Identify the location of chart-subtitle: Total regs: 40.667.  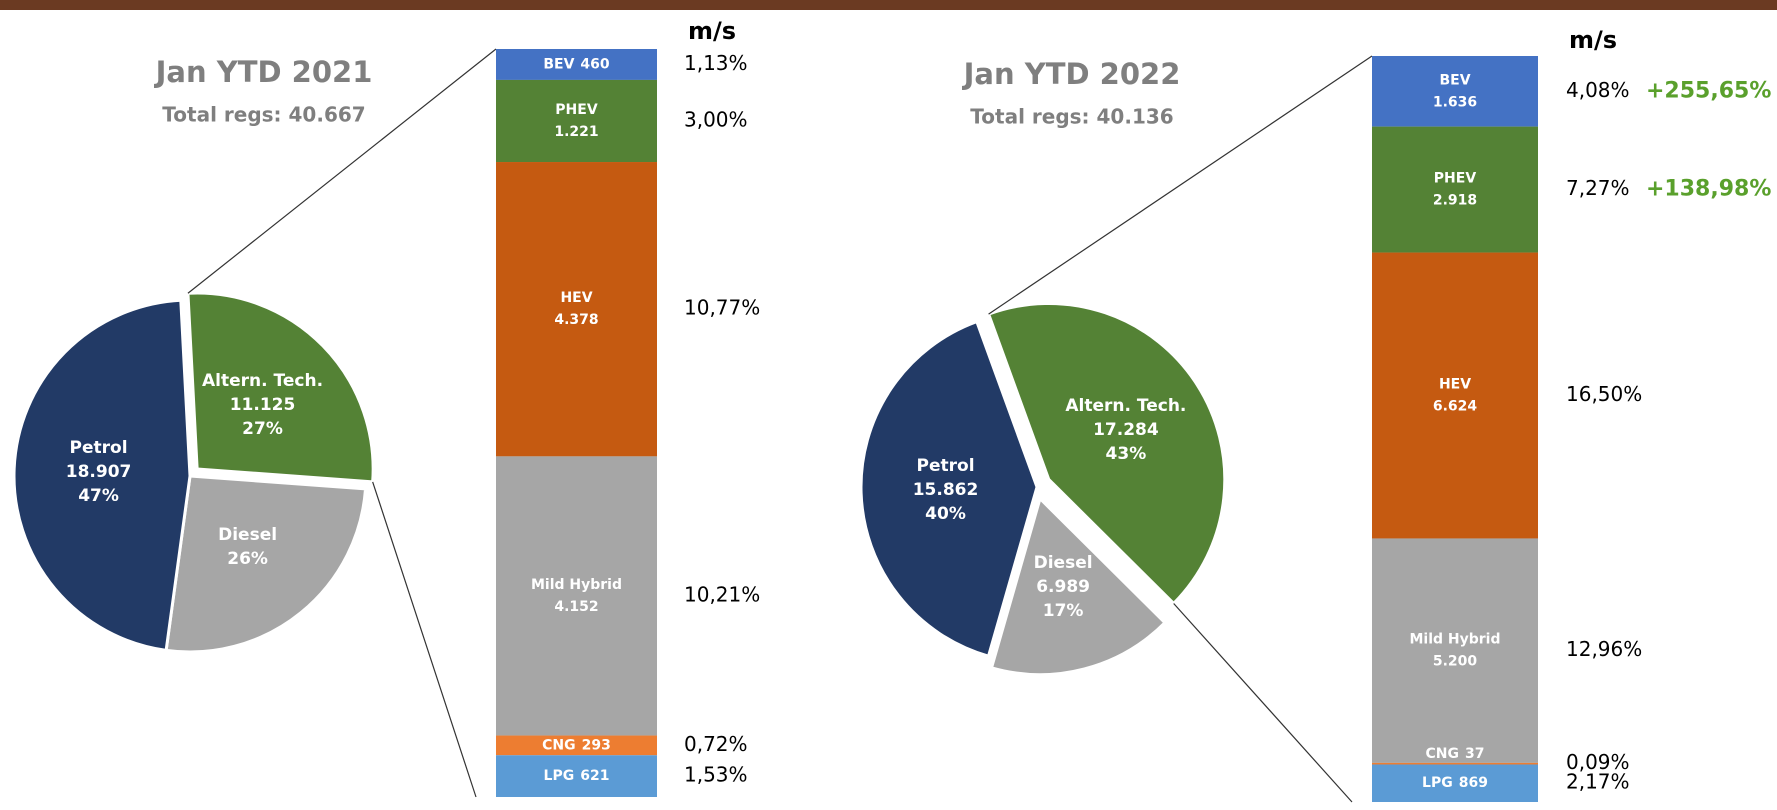
(263, 115).